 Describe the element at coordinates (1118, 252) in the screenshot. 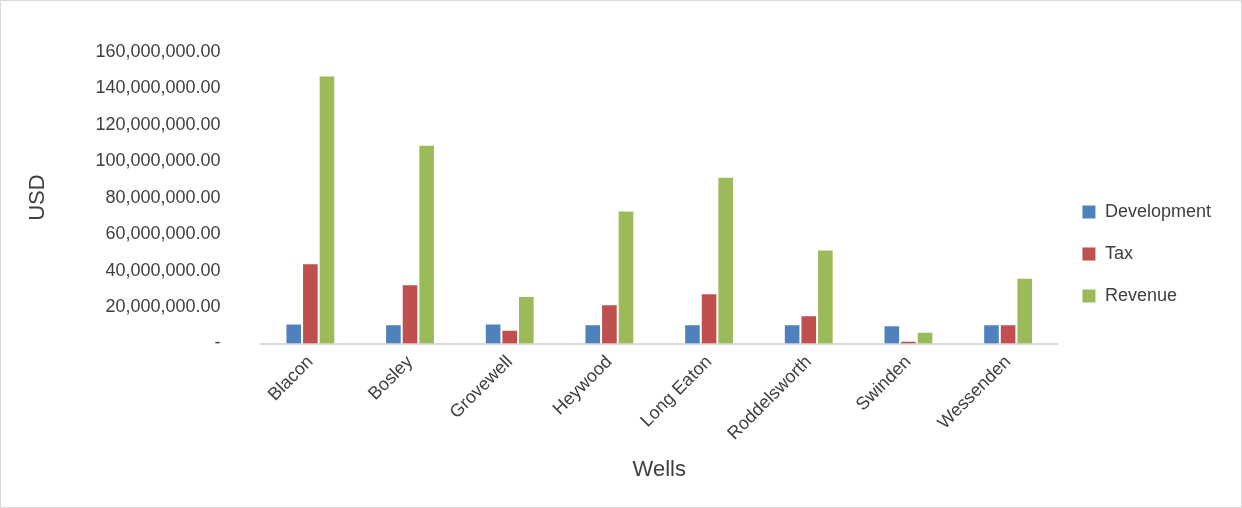

I see `legend-label: Tax` at that location.